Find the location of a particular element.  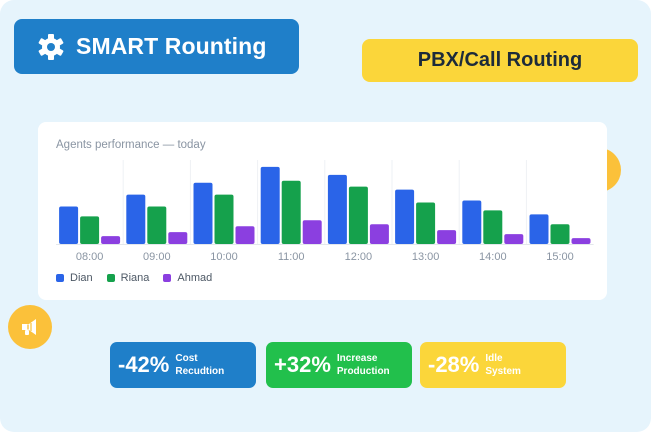

chart-title: Agents performance — today is located at coordinates (131, 145).